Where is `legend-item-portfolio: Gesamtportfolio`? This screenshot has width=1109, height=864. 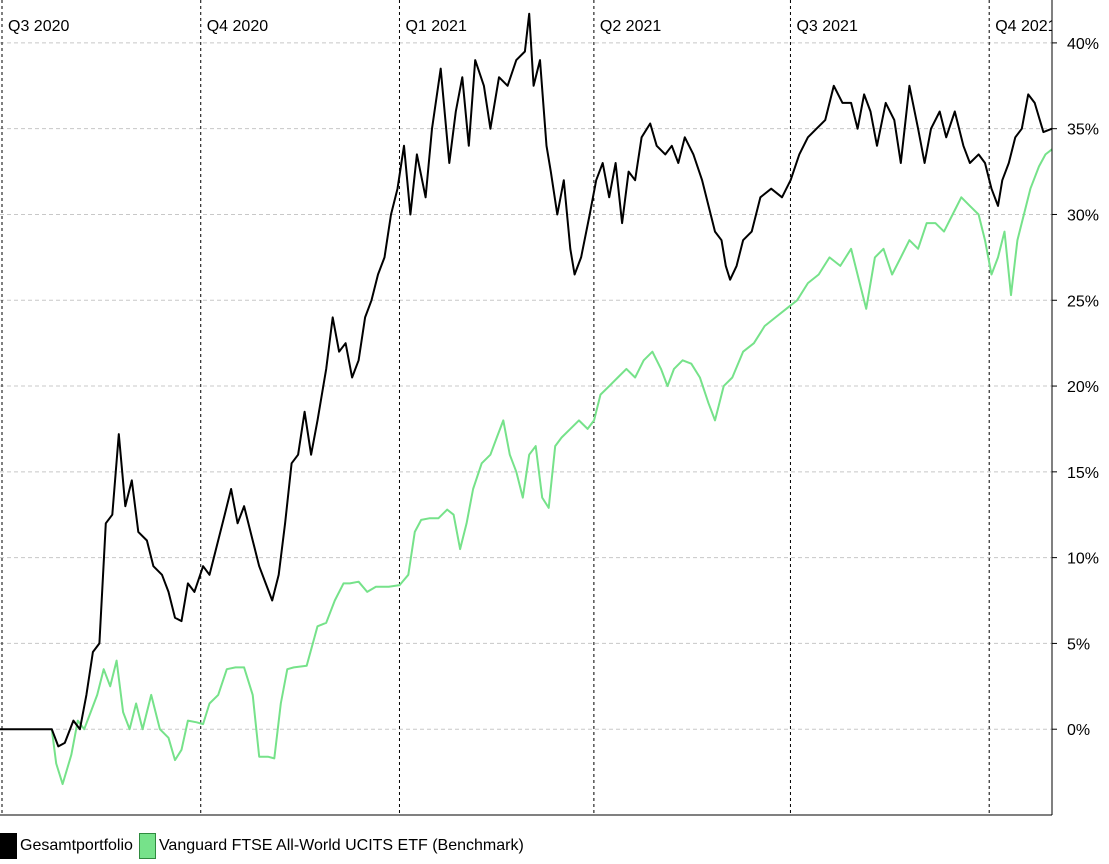 legend-item-portfolio: Gesamtportfolio is located at coordinates (66, 846).